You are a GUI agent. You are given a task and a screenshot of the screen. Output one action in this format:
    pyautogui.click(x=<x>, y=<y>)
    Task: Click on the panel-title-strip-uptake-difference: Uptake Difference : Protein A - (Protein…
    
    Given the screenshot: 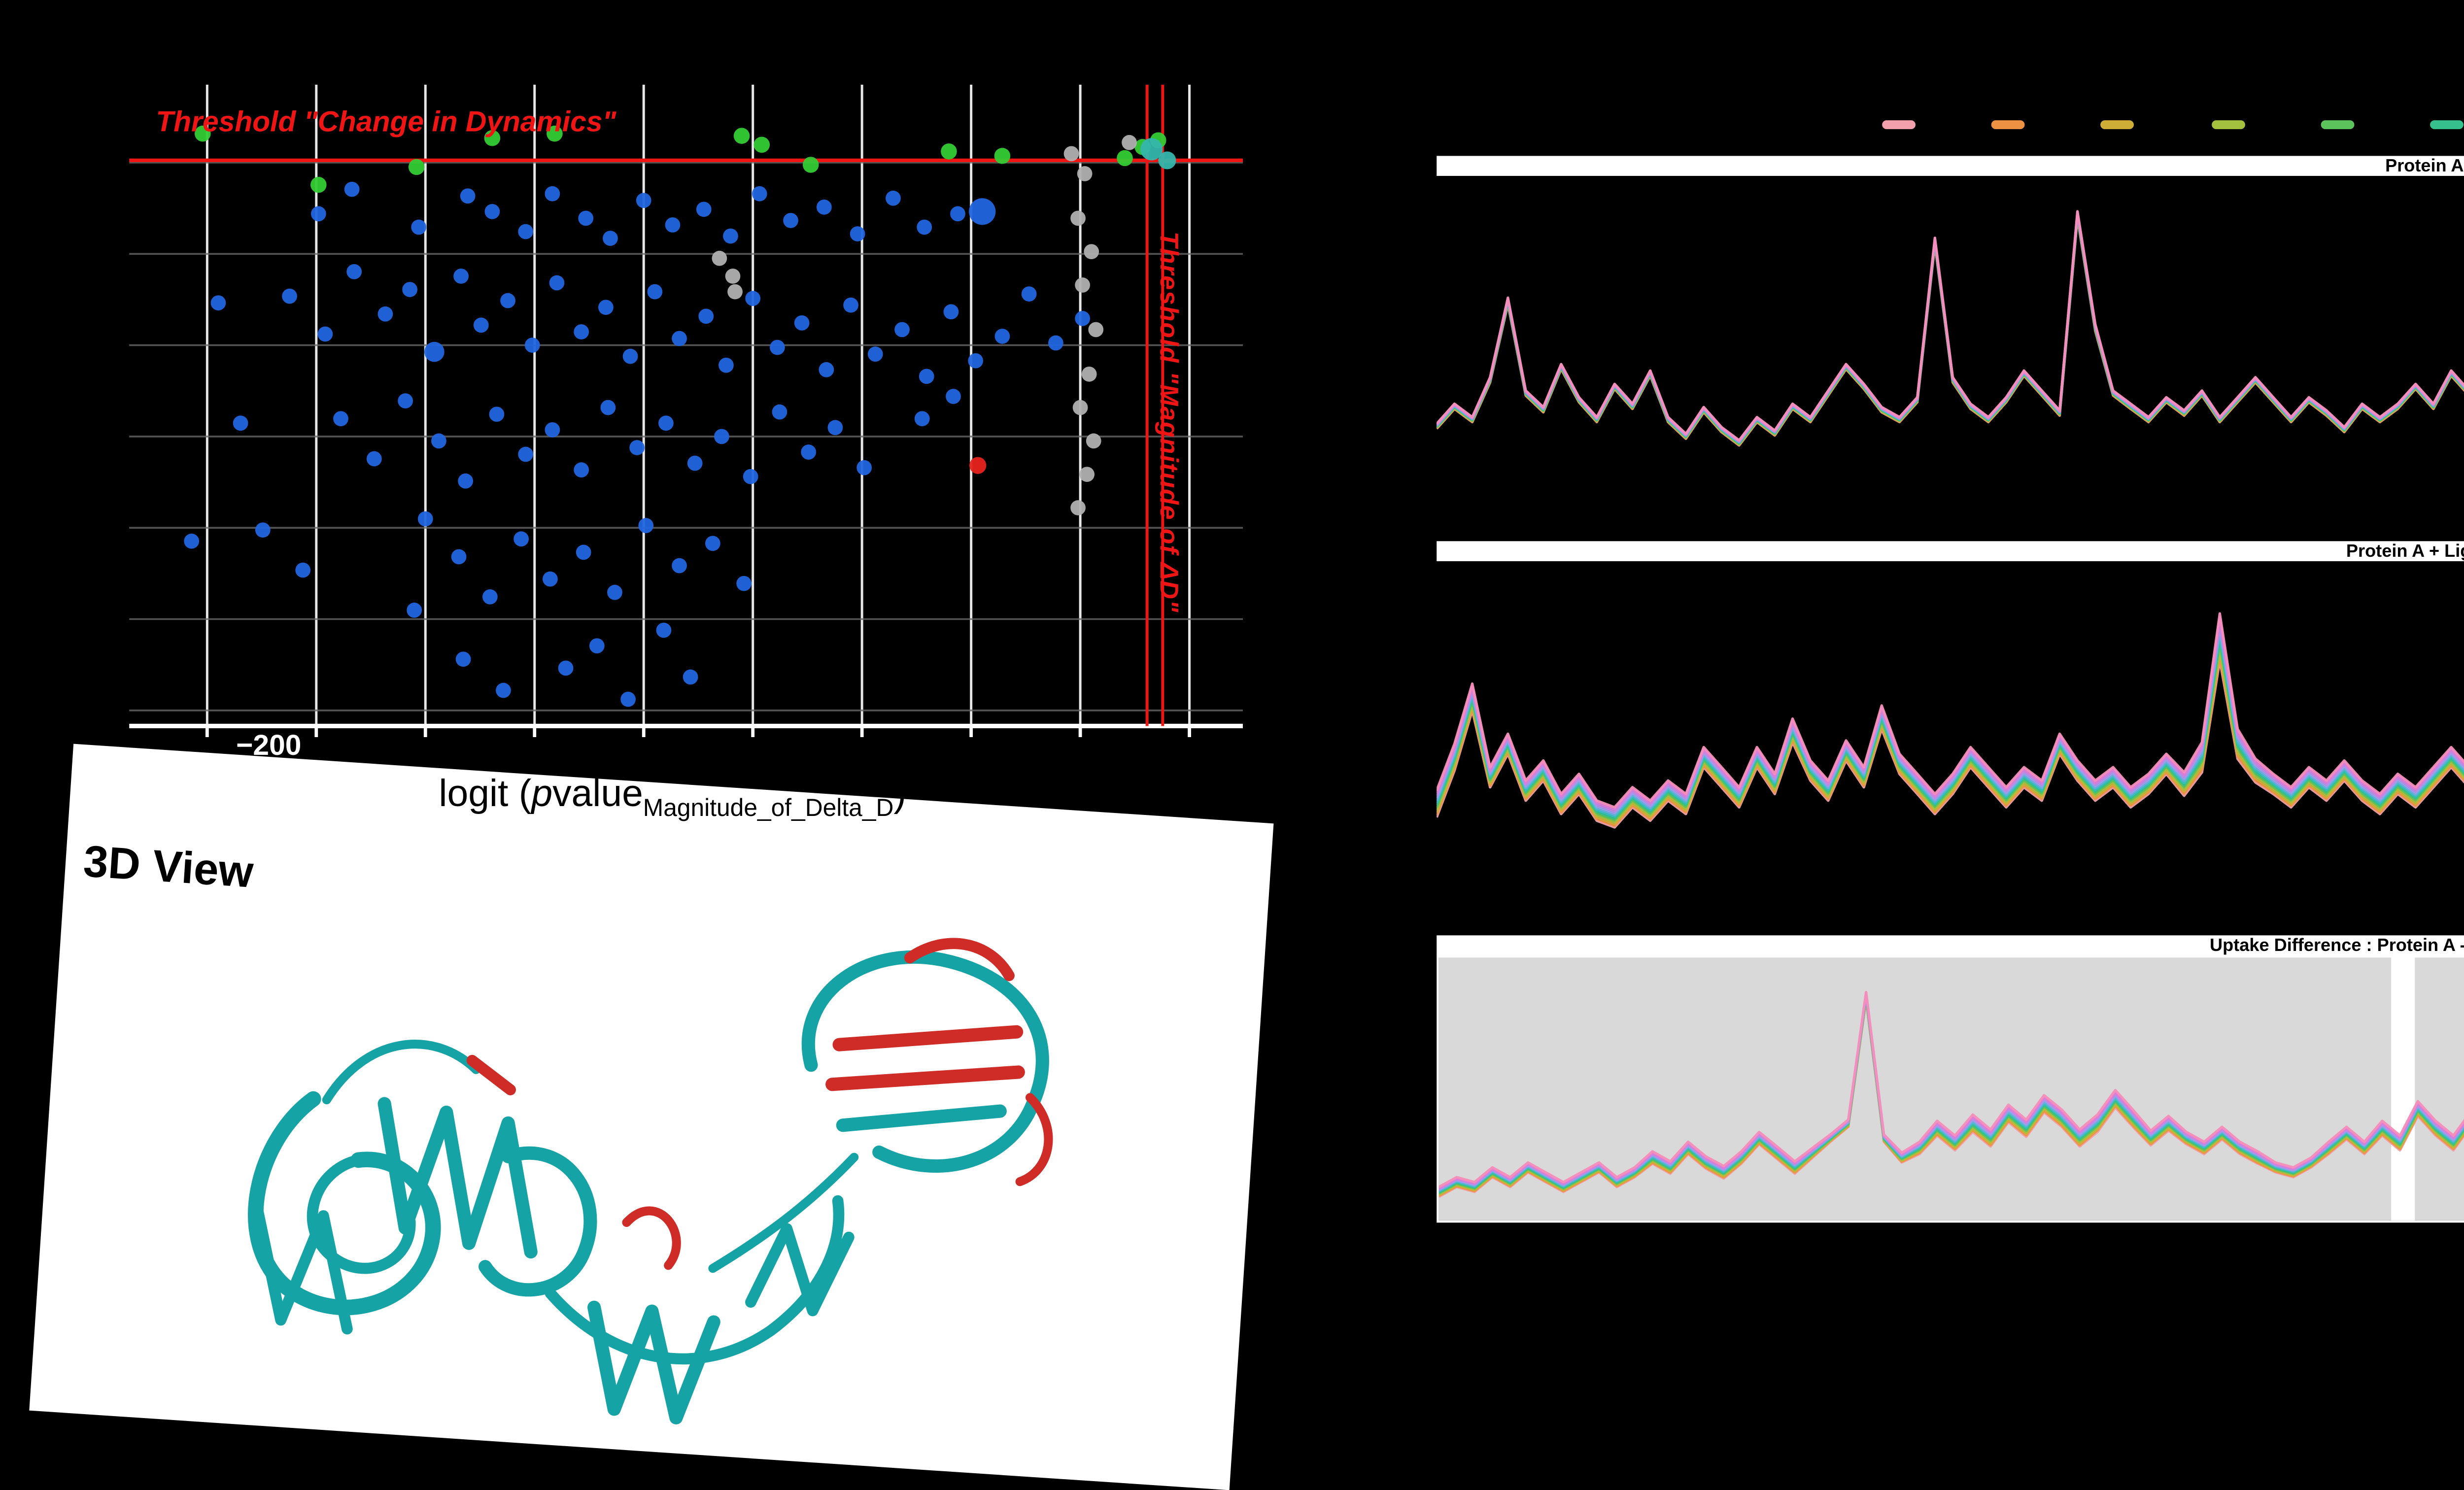 What is the action you would take?
    pyautogui.click(x=1950, y=945)
    